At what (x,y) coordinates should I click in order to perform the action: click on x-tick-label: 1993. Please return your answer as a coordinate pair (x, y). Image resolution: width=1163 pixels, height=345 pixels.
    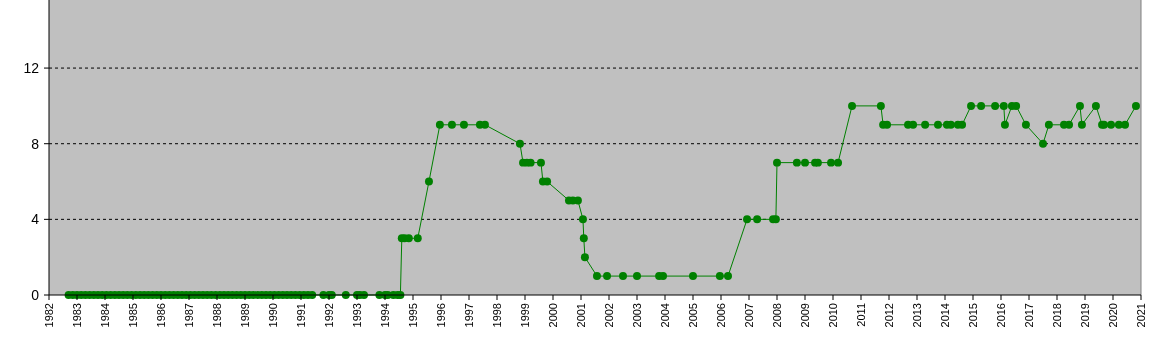
    Looking at the image, I should click on (356, 315).